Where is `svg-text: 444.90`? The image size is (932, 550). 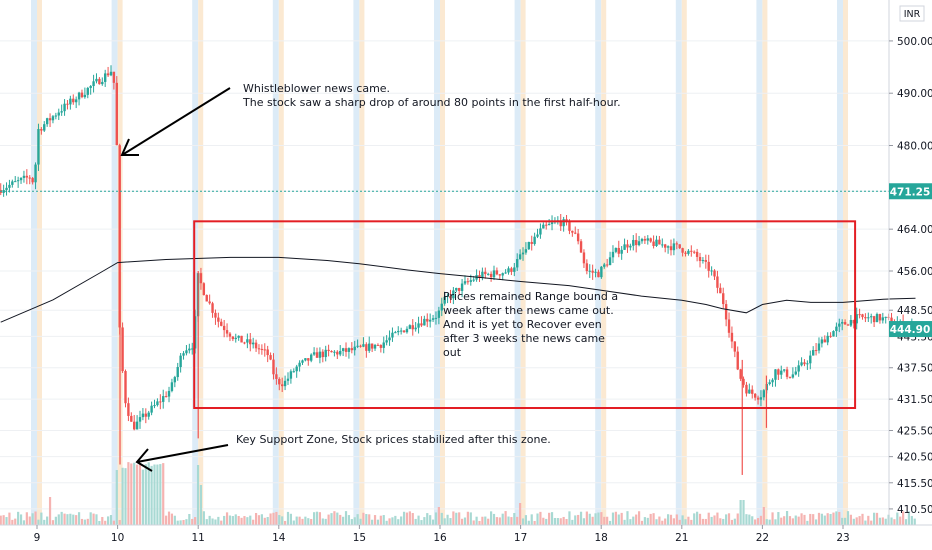
svg-text: 444.90 is located at coordinates (910, 330).